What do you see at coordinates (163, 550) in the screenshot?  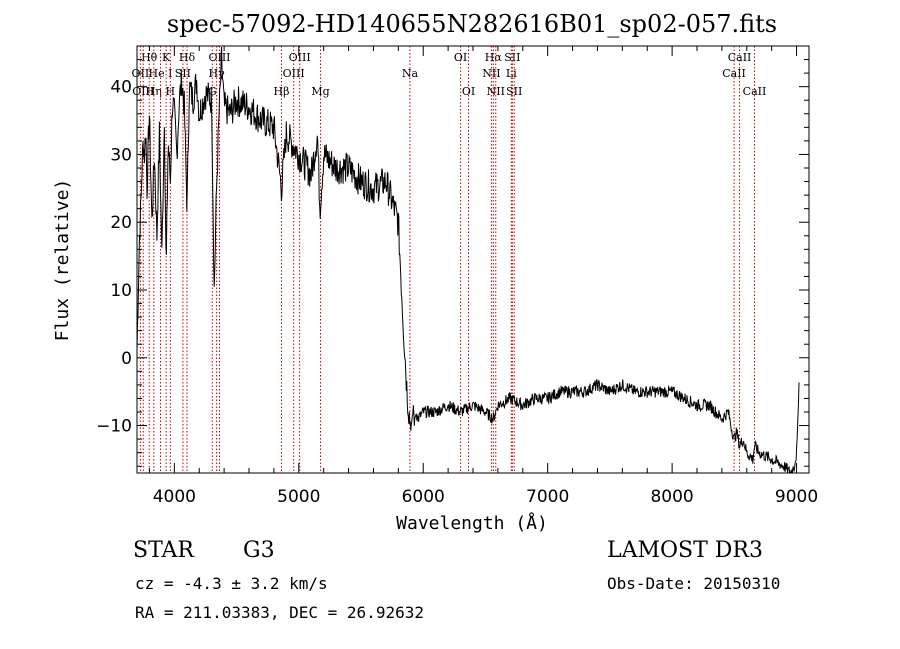 I see `object-type: STAR` at bounding box center [163, 550].